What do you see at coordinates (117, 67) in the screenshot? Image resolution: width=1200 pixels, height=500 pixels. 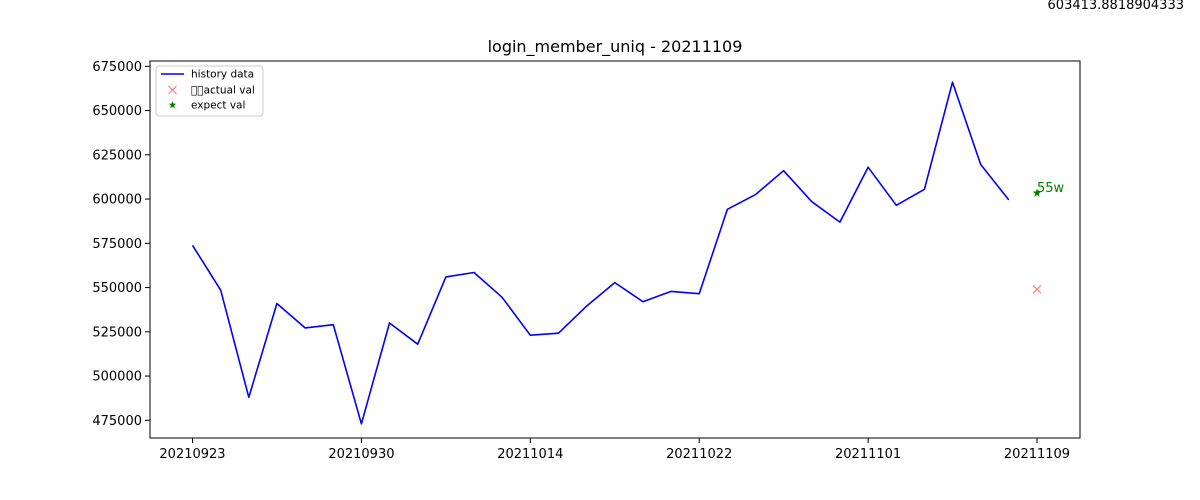 I see `y-tick-label: 675000` at bounding box center [117, 67].